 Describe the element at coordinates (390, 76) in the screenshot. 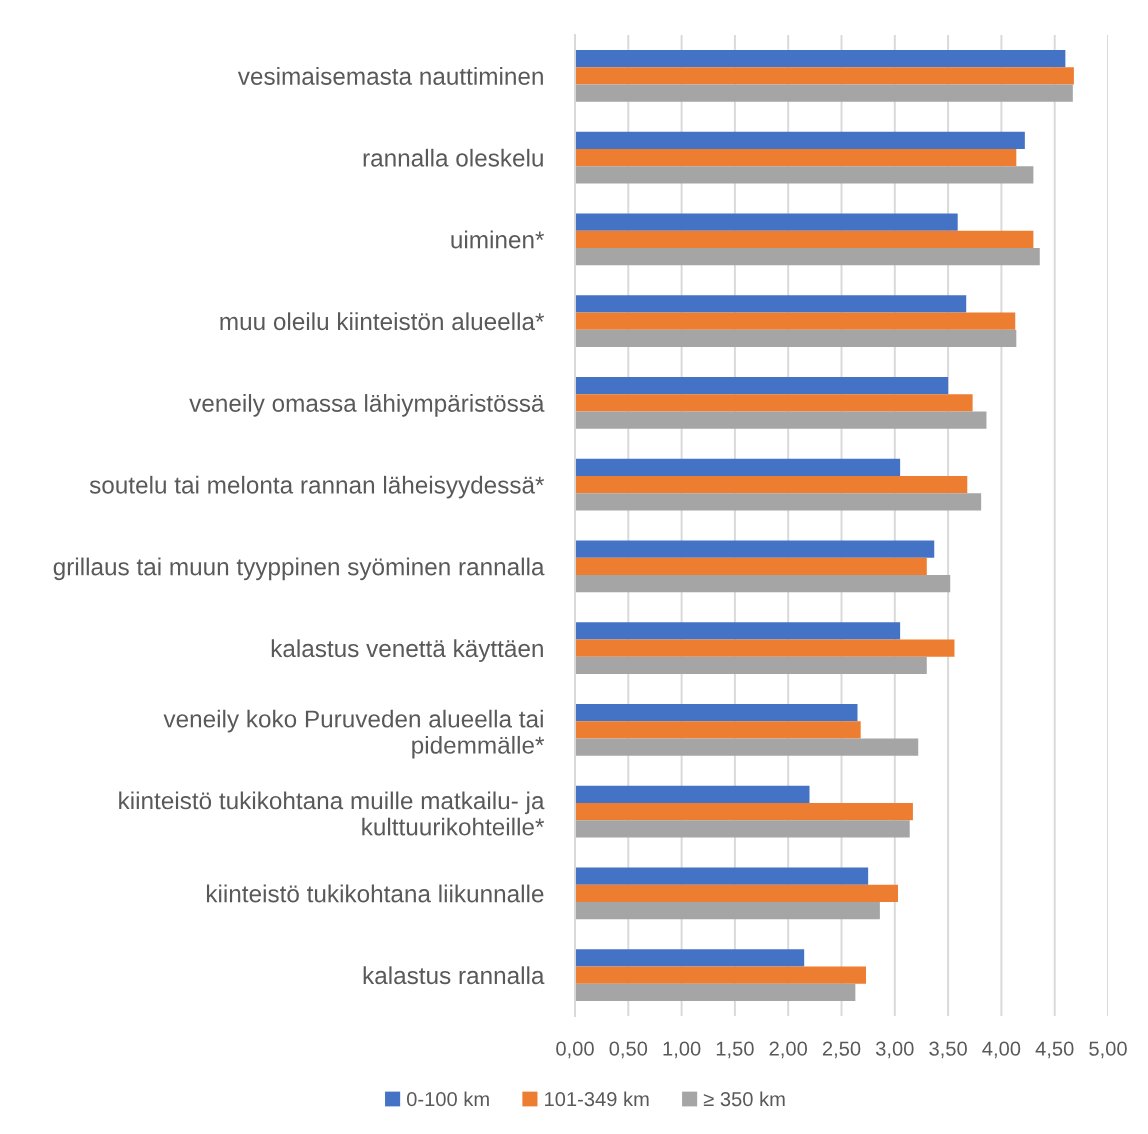

I see `y-tick-label: vesimaisemasta nauttiminen` at that location.